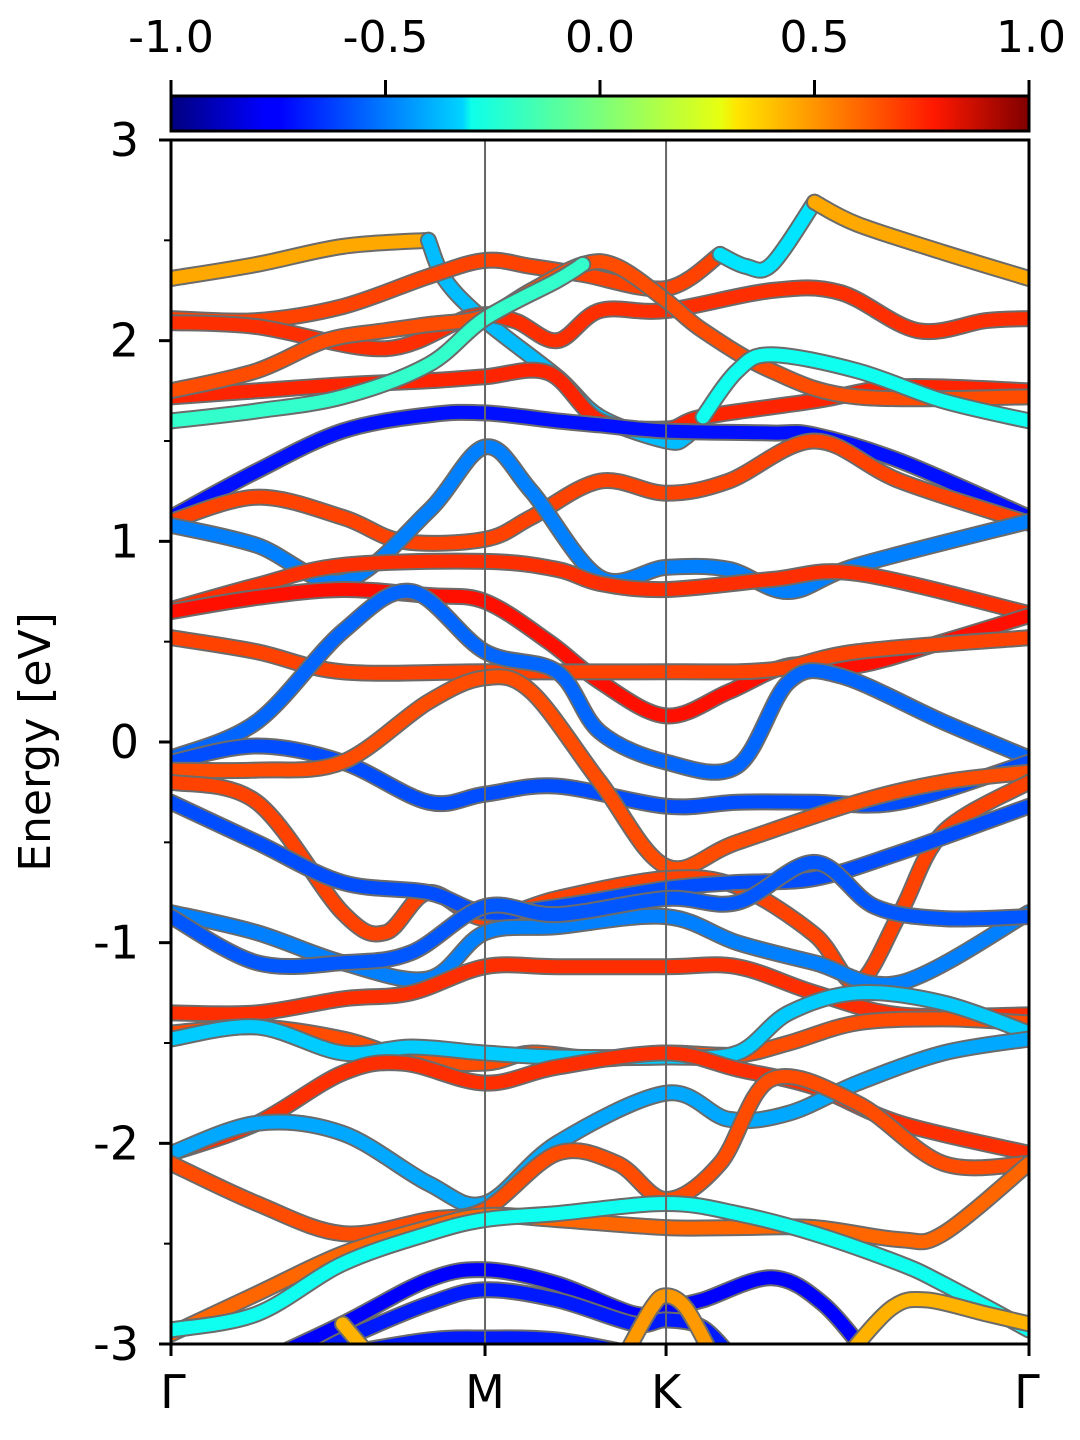 Image resolution: width=1080 pixels, height=1440 pixels. I want to click on colorbar-tick-label: 0.0, so click(600, 37).